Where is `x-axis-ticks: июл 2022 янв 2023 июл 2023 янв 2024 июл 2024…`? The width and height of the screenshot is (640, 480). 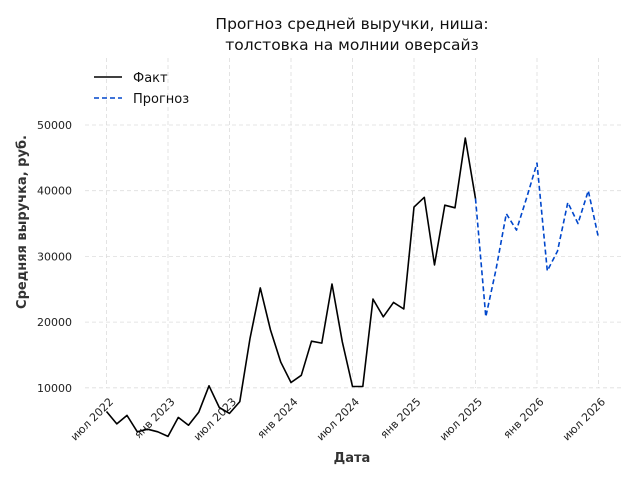 x-axis-ticks: июл 2022 янв 2023 июл 2023 янв 2024 июл 2024… is located at coordinates (338, 419).